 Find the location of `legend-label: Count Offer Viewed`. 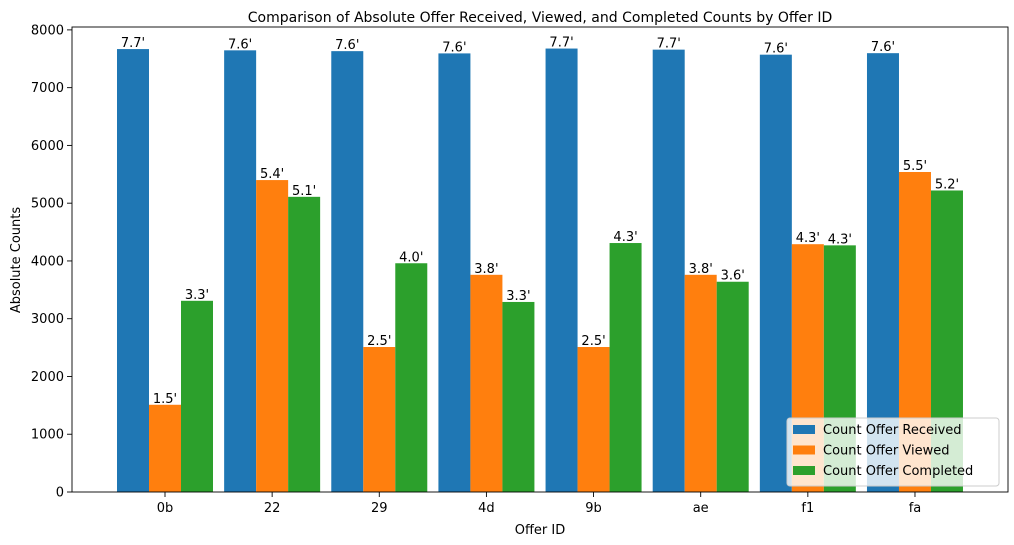

legend-label: Count Offer Viewed is located at coordinates (886, 451).